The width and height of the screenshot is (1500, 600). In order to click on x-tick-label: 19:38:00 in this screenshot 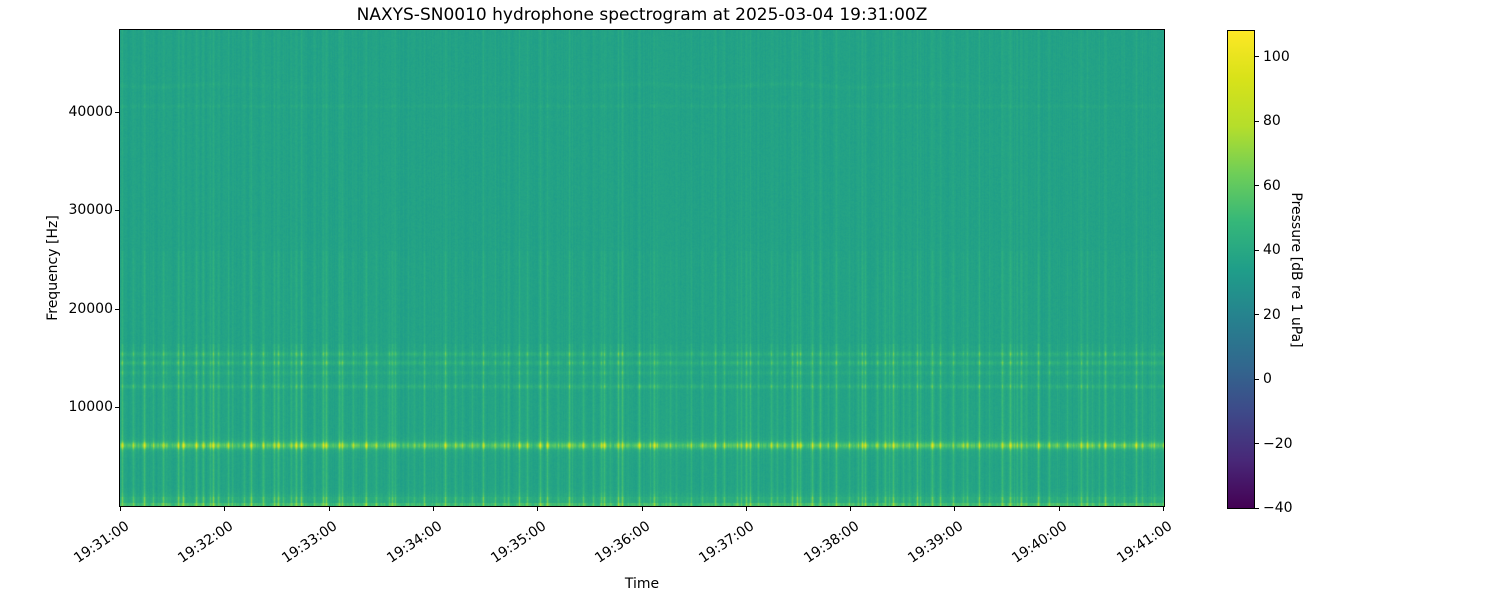, I will do `click(831, 542)`.